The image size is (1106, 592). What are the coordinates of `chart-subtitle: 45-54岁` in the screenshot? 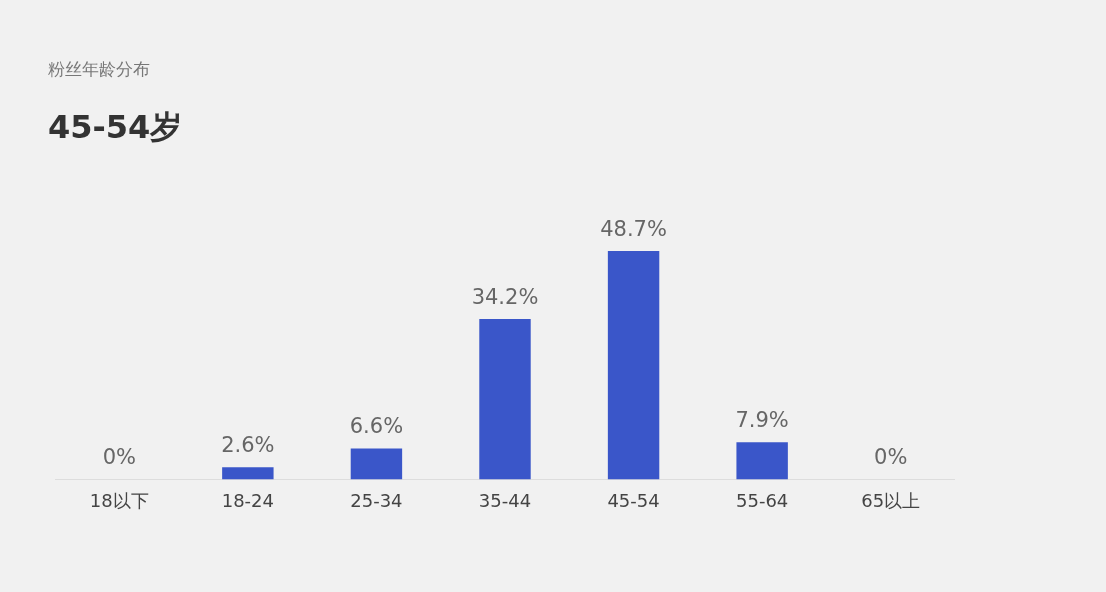 It's located at (115, 127).